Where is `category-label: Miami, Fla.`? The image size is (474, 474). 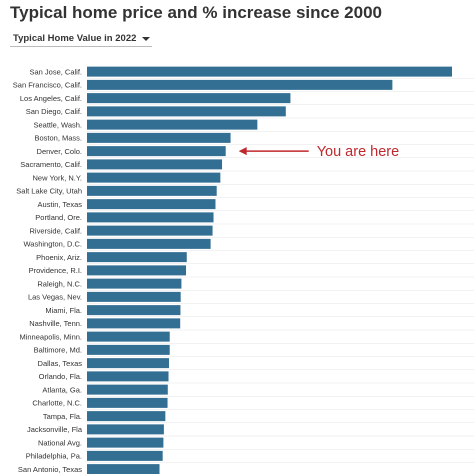
category-label: Miami, Fla. is located at coordinates (63, 310).